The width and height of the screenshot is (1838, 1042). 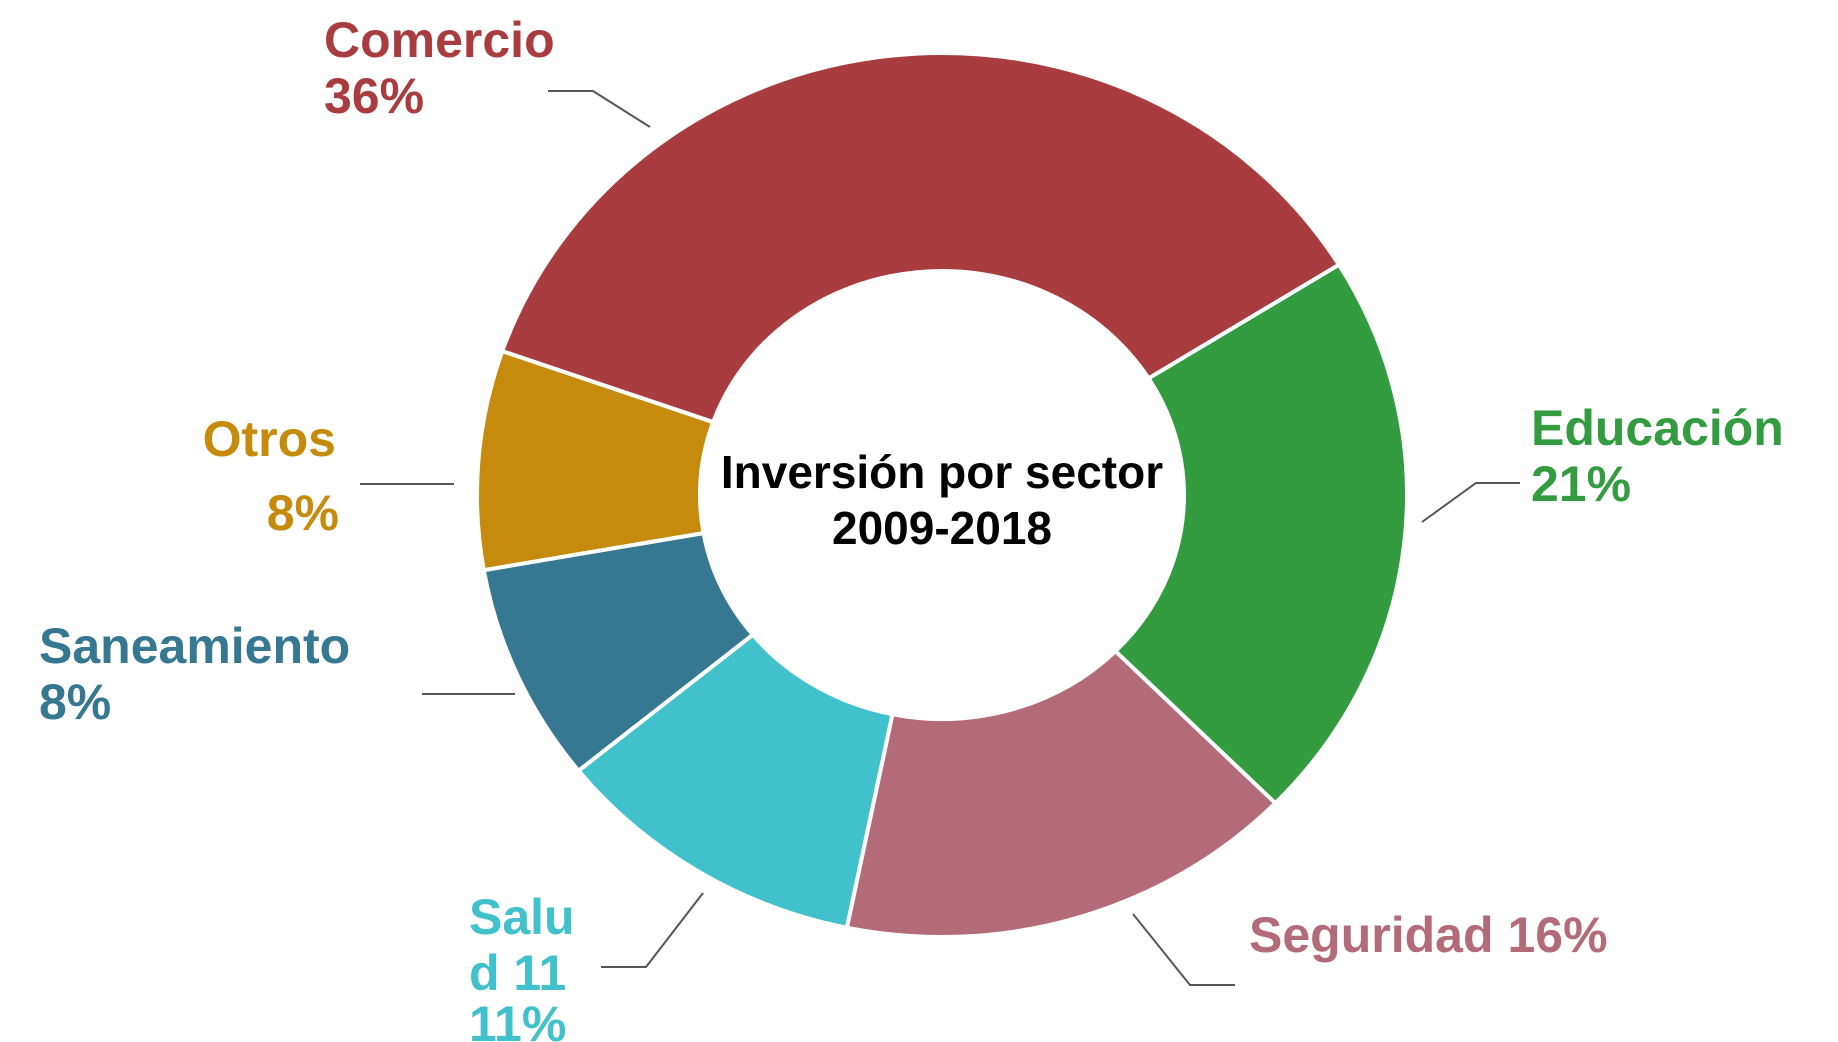 What do you see at coordinates (374, 96) in the screenshot?
I see `value-label: 36%` at bounding box center [374, 96].